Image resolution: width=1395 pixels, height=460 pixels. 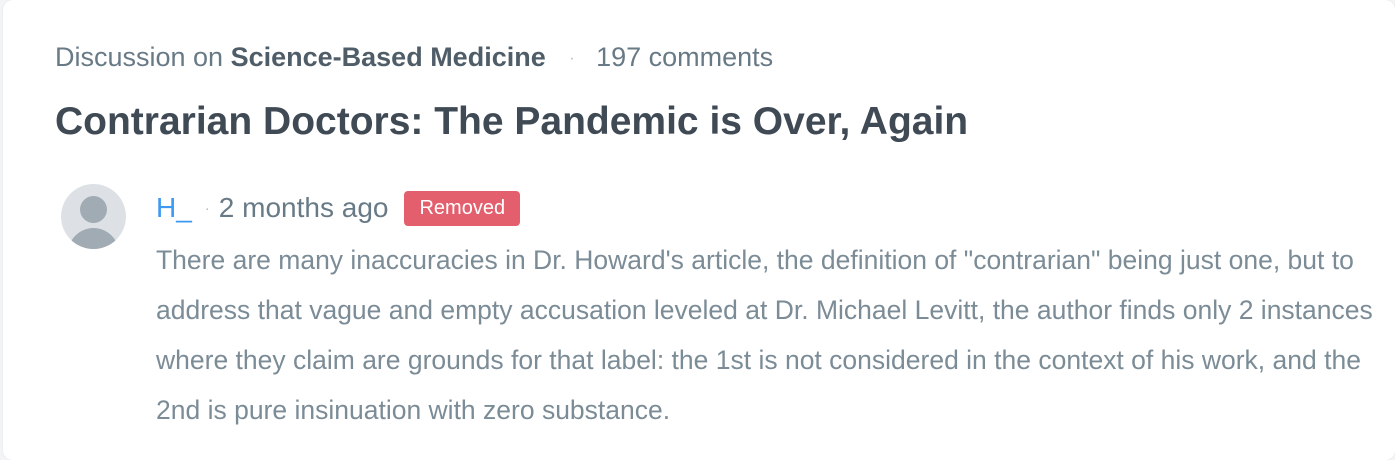 I want to click on avatar-head-shape, so click(x=93, y=209).